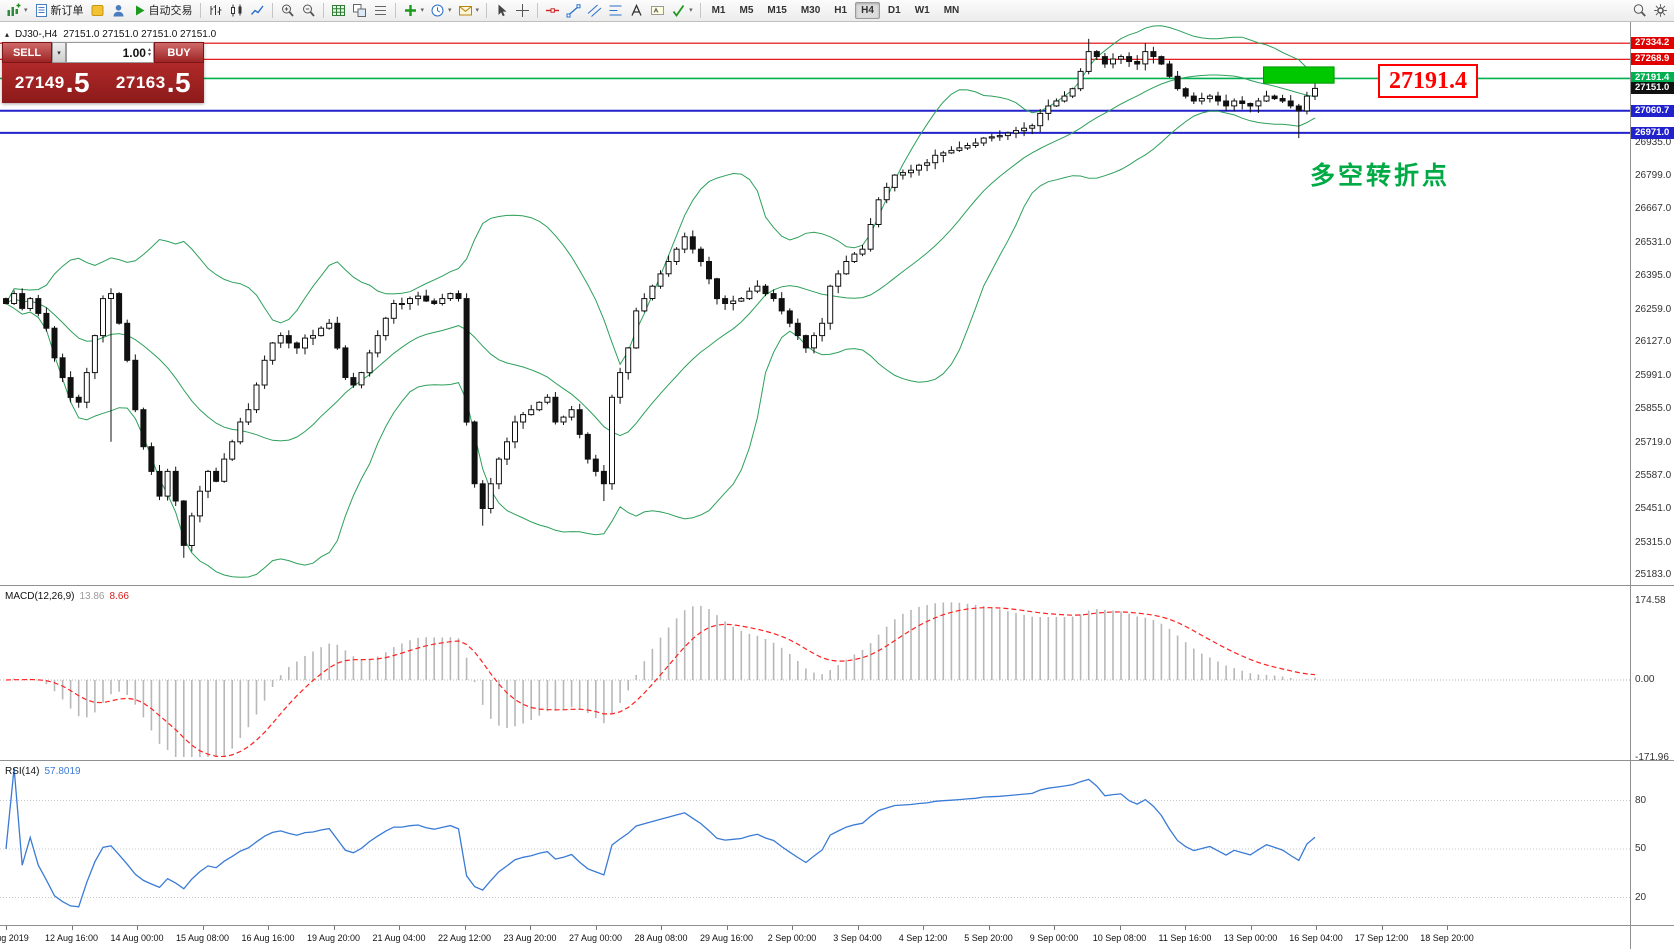  What do you see at coordinates (257, 10) in the screenshot?
I see `line-chart-button` at bounding box center [257, 10].